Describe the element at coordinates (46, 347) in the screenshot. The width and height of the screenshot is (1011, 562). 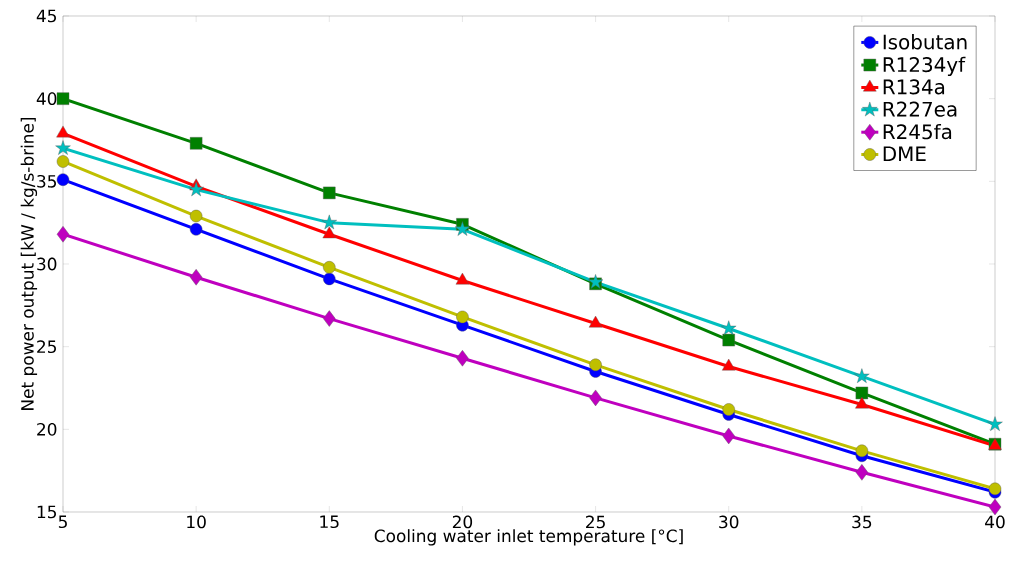
I see `y-tick-label: 25` at that location.